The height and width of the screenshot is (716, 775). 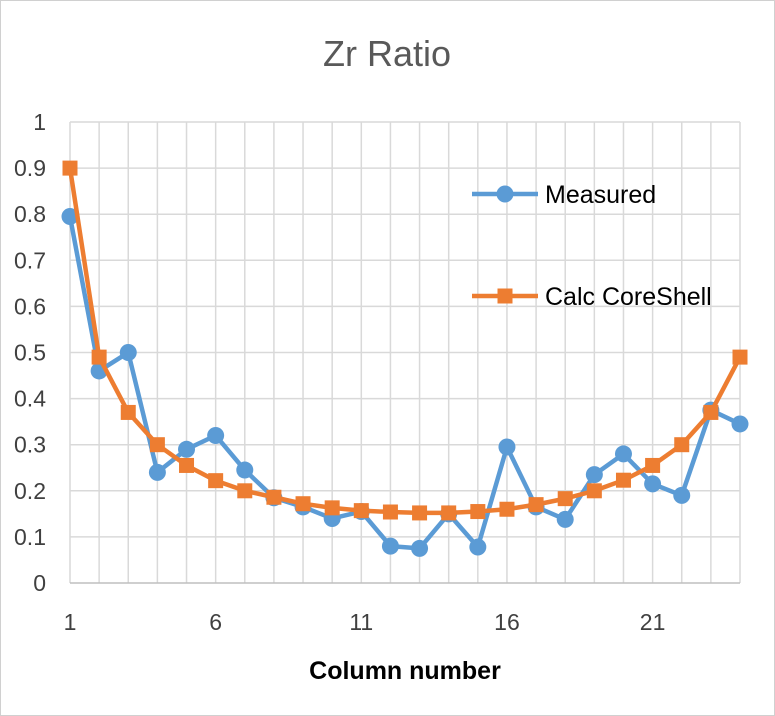 I want to click on chart-title: Zr Ratio, so click(x=387, y=53).